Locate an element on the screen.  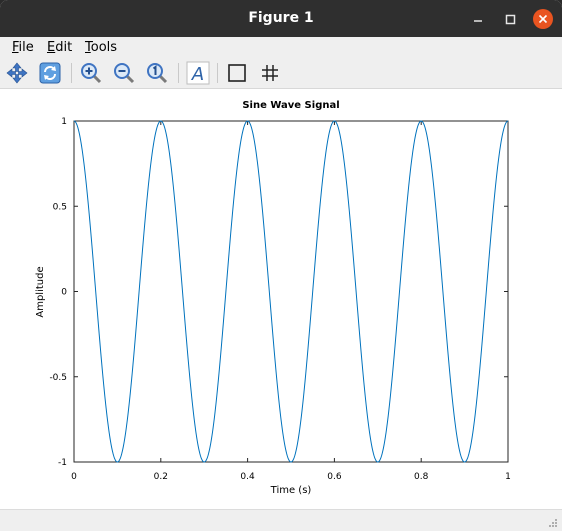
y-tick-label: 0.5 is located at coordinates (60, 207).